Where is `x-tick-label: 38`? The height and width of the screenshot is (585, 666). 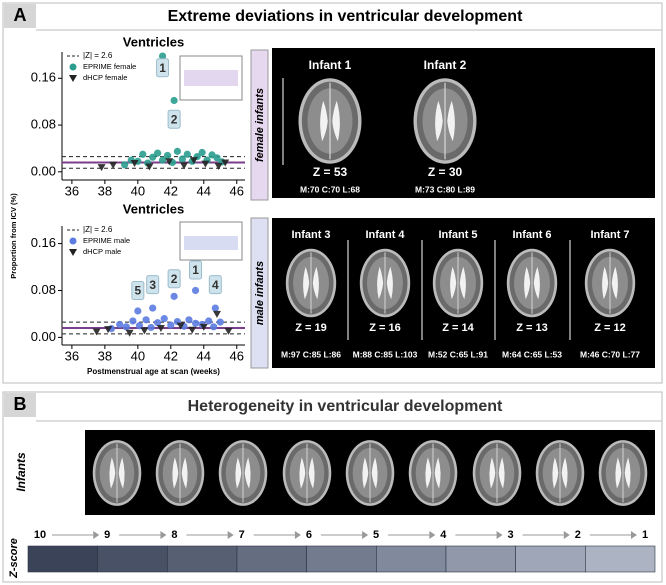 x-tick-label: 38 is located at coordinates (105, 355).